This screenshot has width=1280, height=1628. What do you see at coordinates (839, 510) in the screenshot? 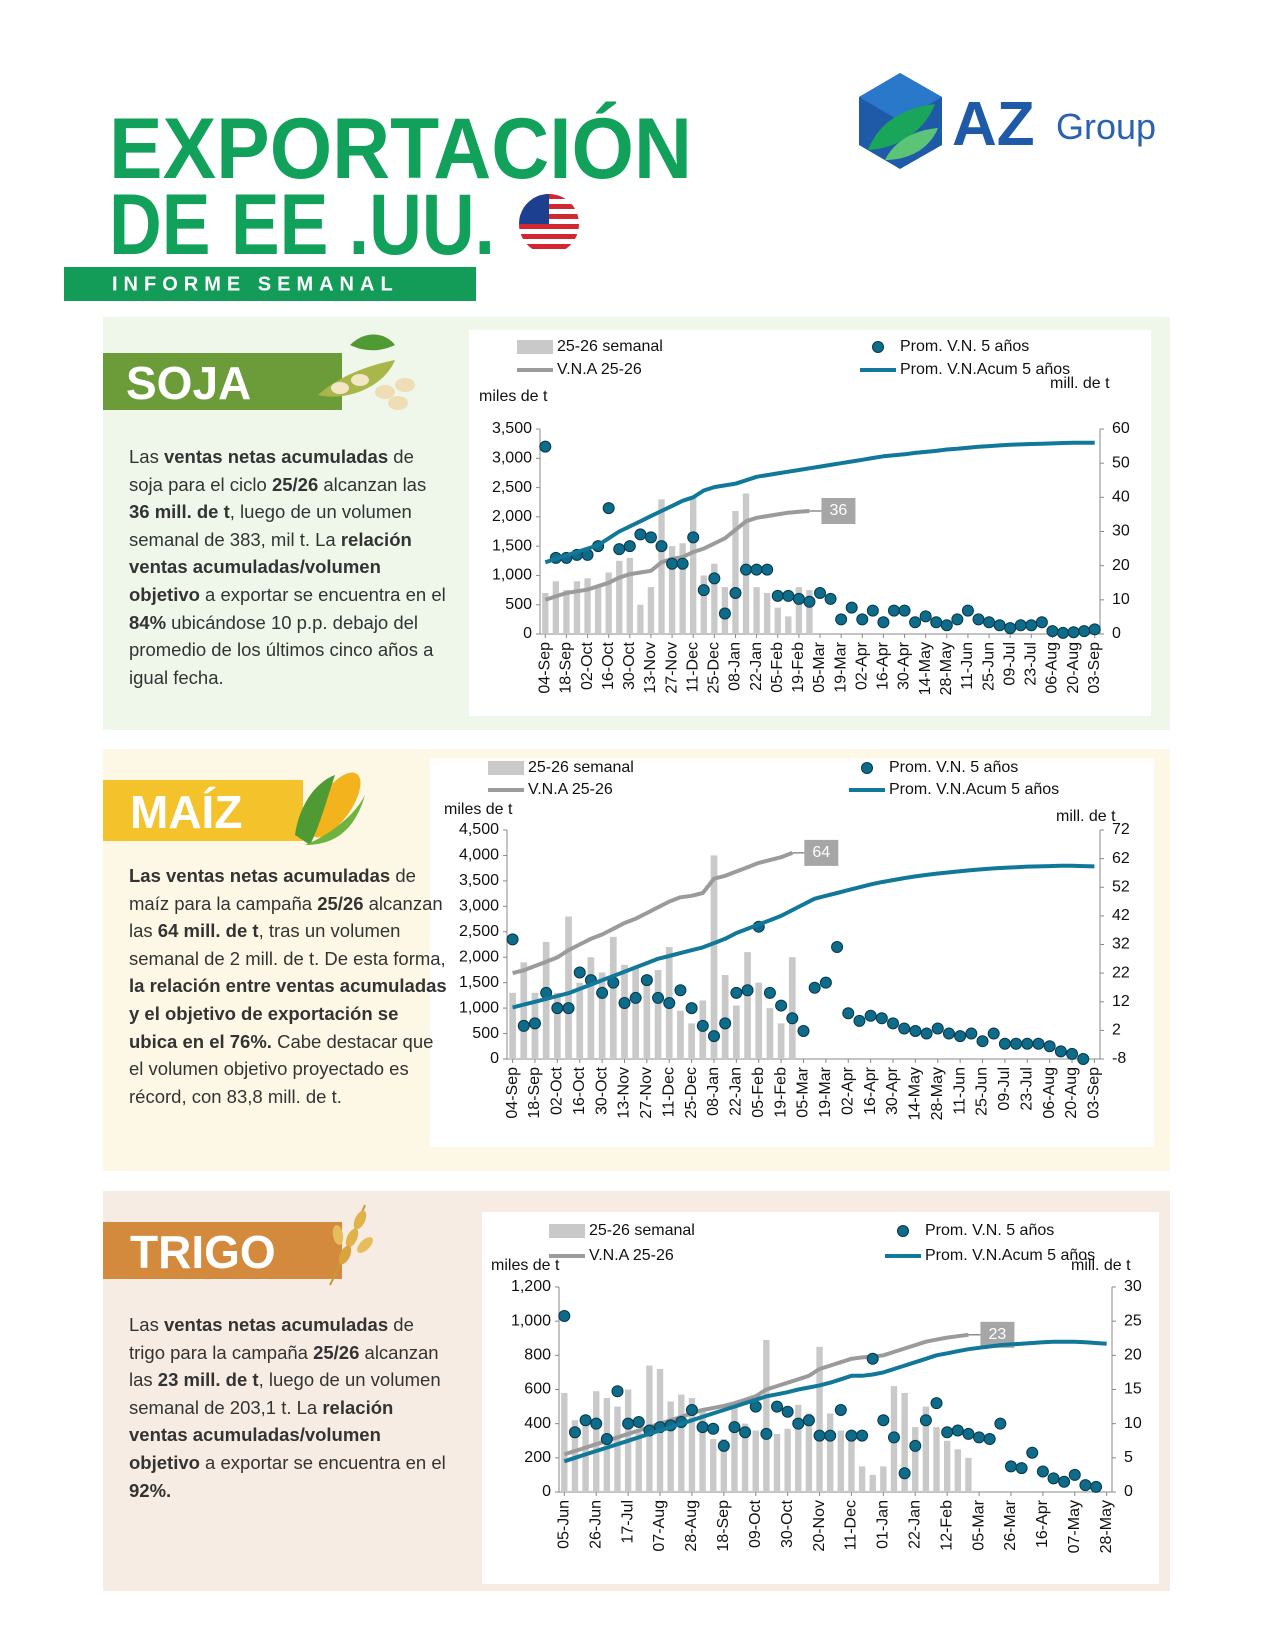
I see `data-label: 36` at bounding box center [839, 510].